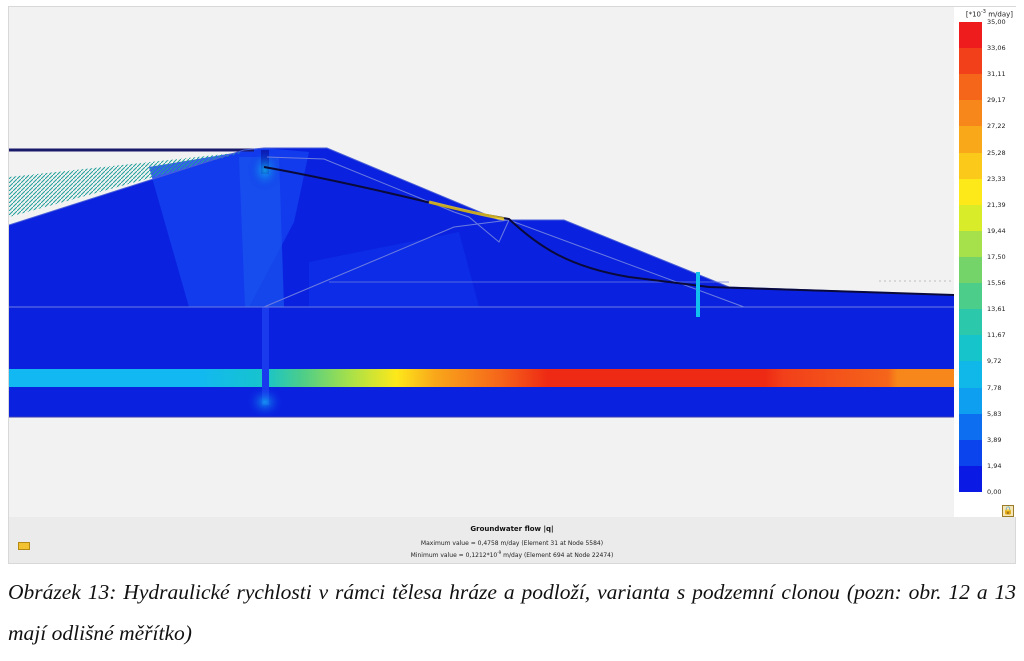 The image size is (1024, 661). Describe the element at coordinates (994, 439) in the screenshot. I see `legend-tick-label: 3,89` at that location.